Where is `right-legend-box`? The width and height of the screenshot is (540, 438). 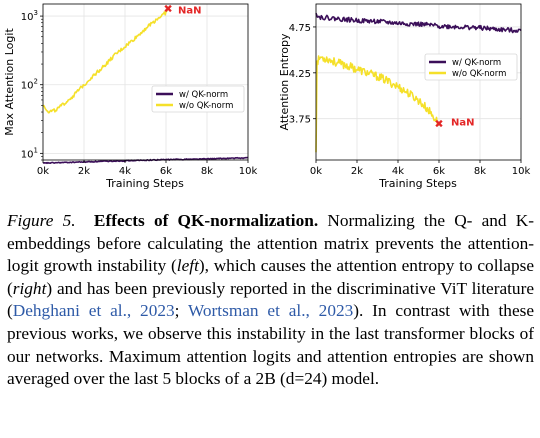 right-legend-box is located at coordinates (471, 67).